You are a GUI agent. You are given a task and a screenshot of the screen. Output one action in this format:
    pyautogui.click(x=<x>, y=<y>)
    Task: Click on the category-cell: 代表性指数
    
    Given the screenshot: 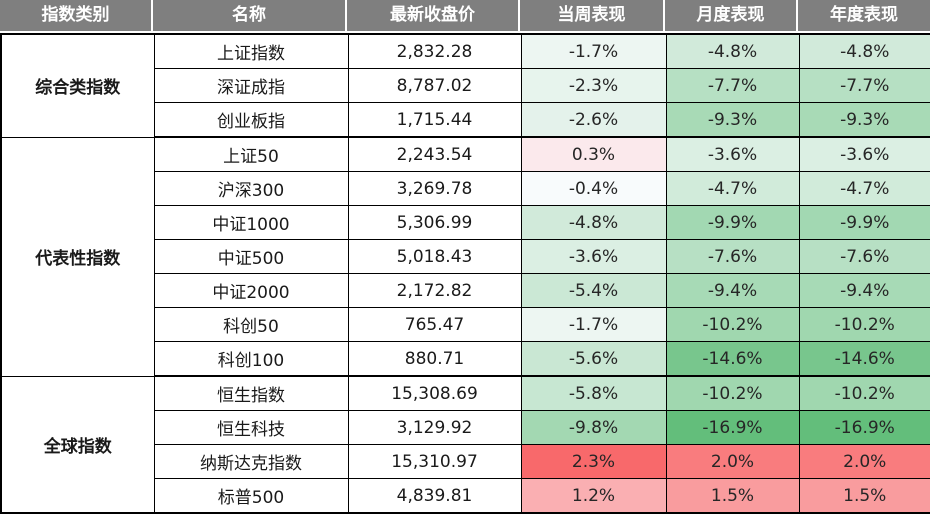 What is the action you would take?
    pyautogui.click(x=77, y=256)
    